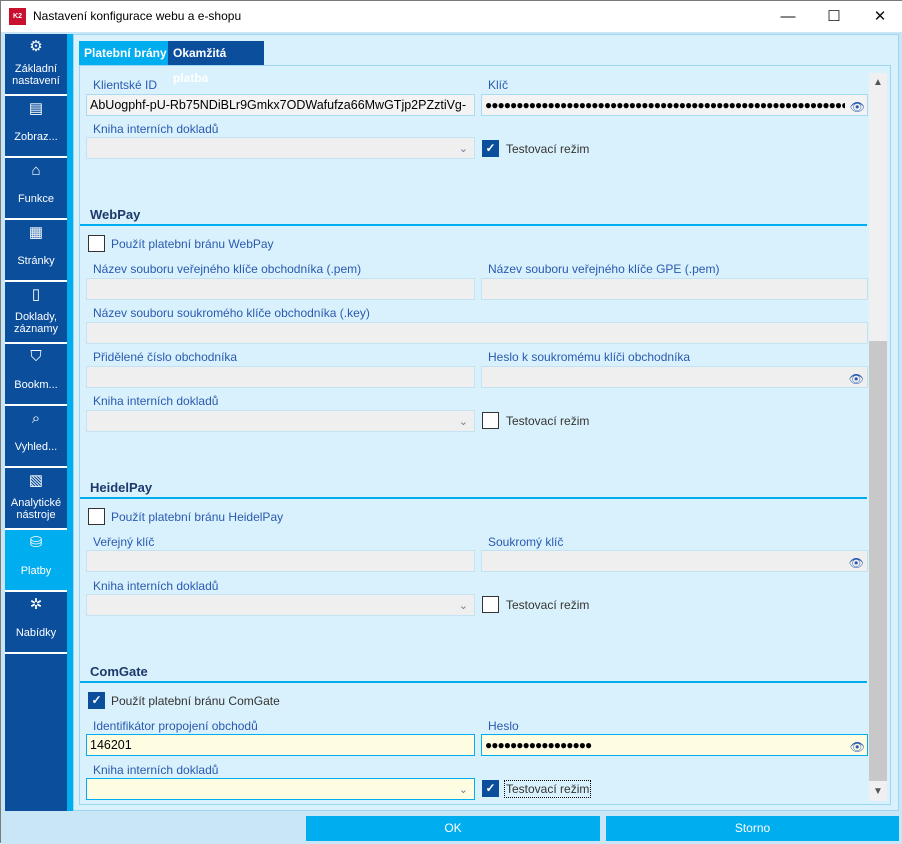  I want to click on sidebar-item-8: ▧ Analytické nástroje, so click(36, 499).